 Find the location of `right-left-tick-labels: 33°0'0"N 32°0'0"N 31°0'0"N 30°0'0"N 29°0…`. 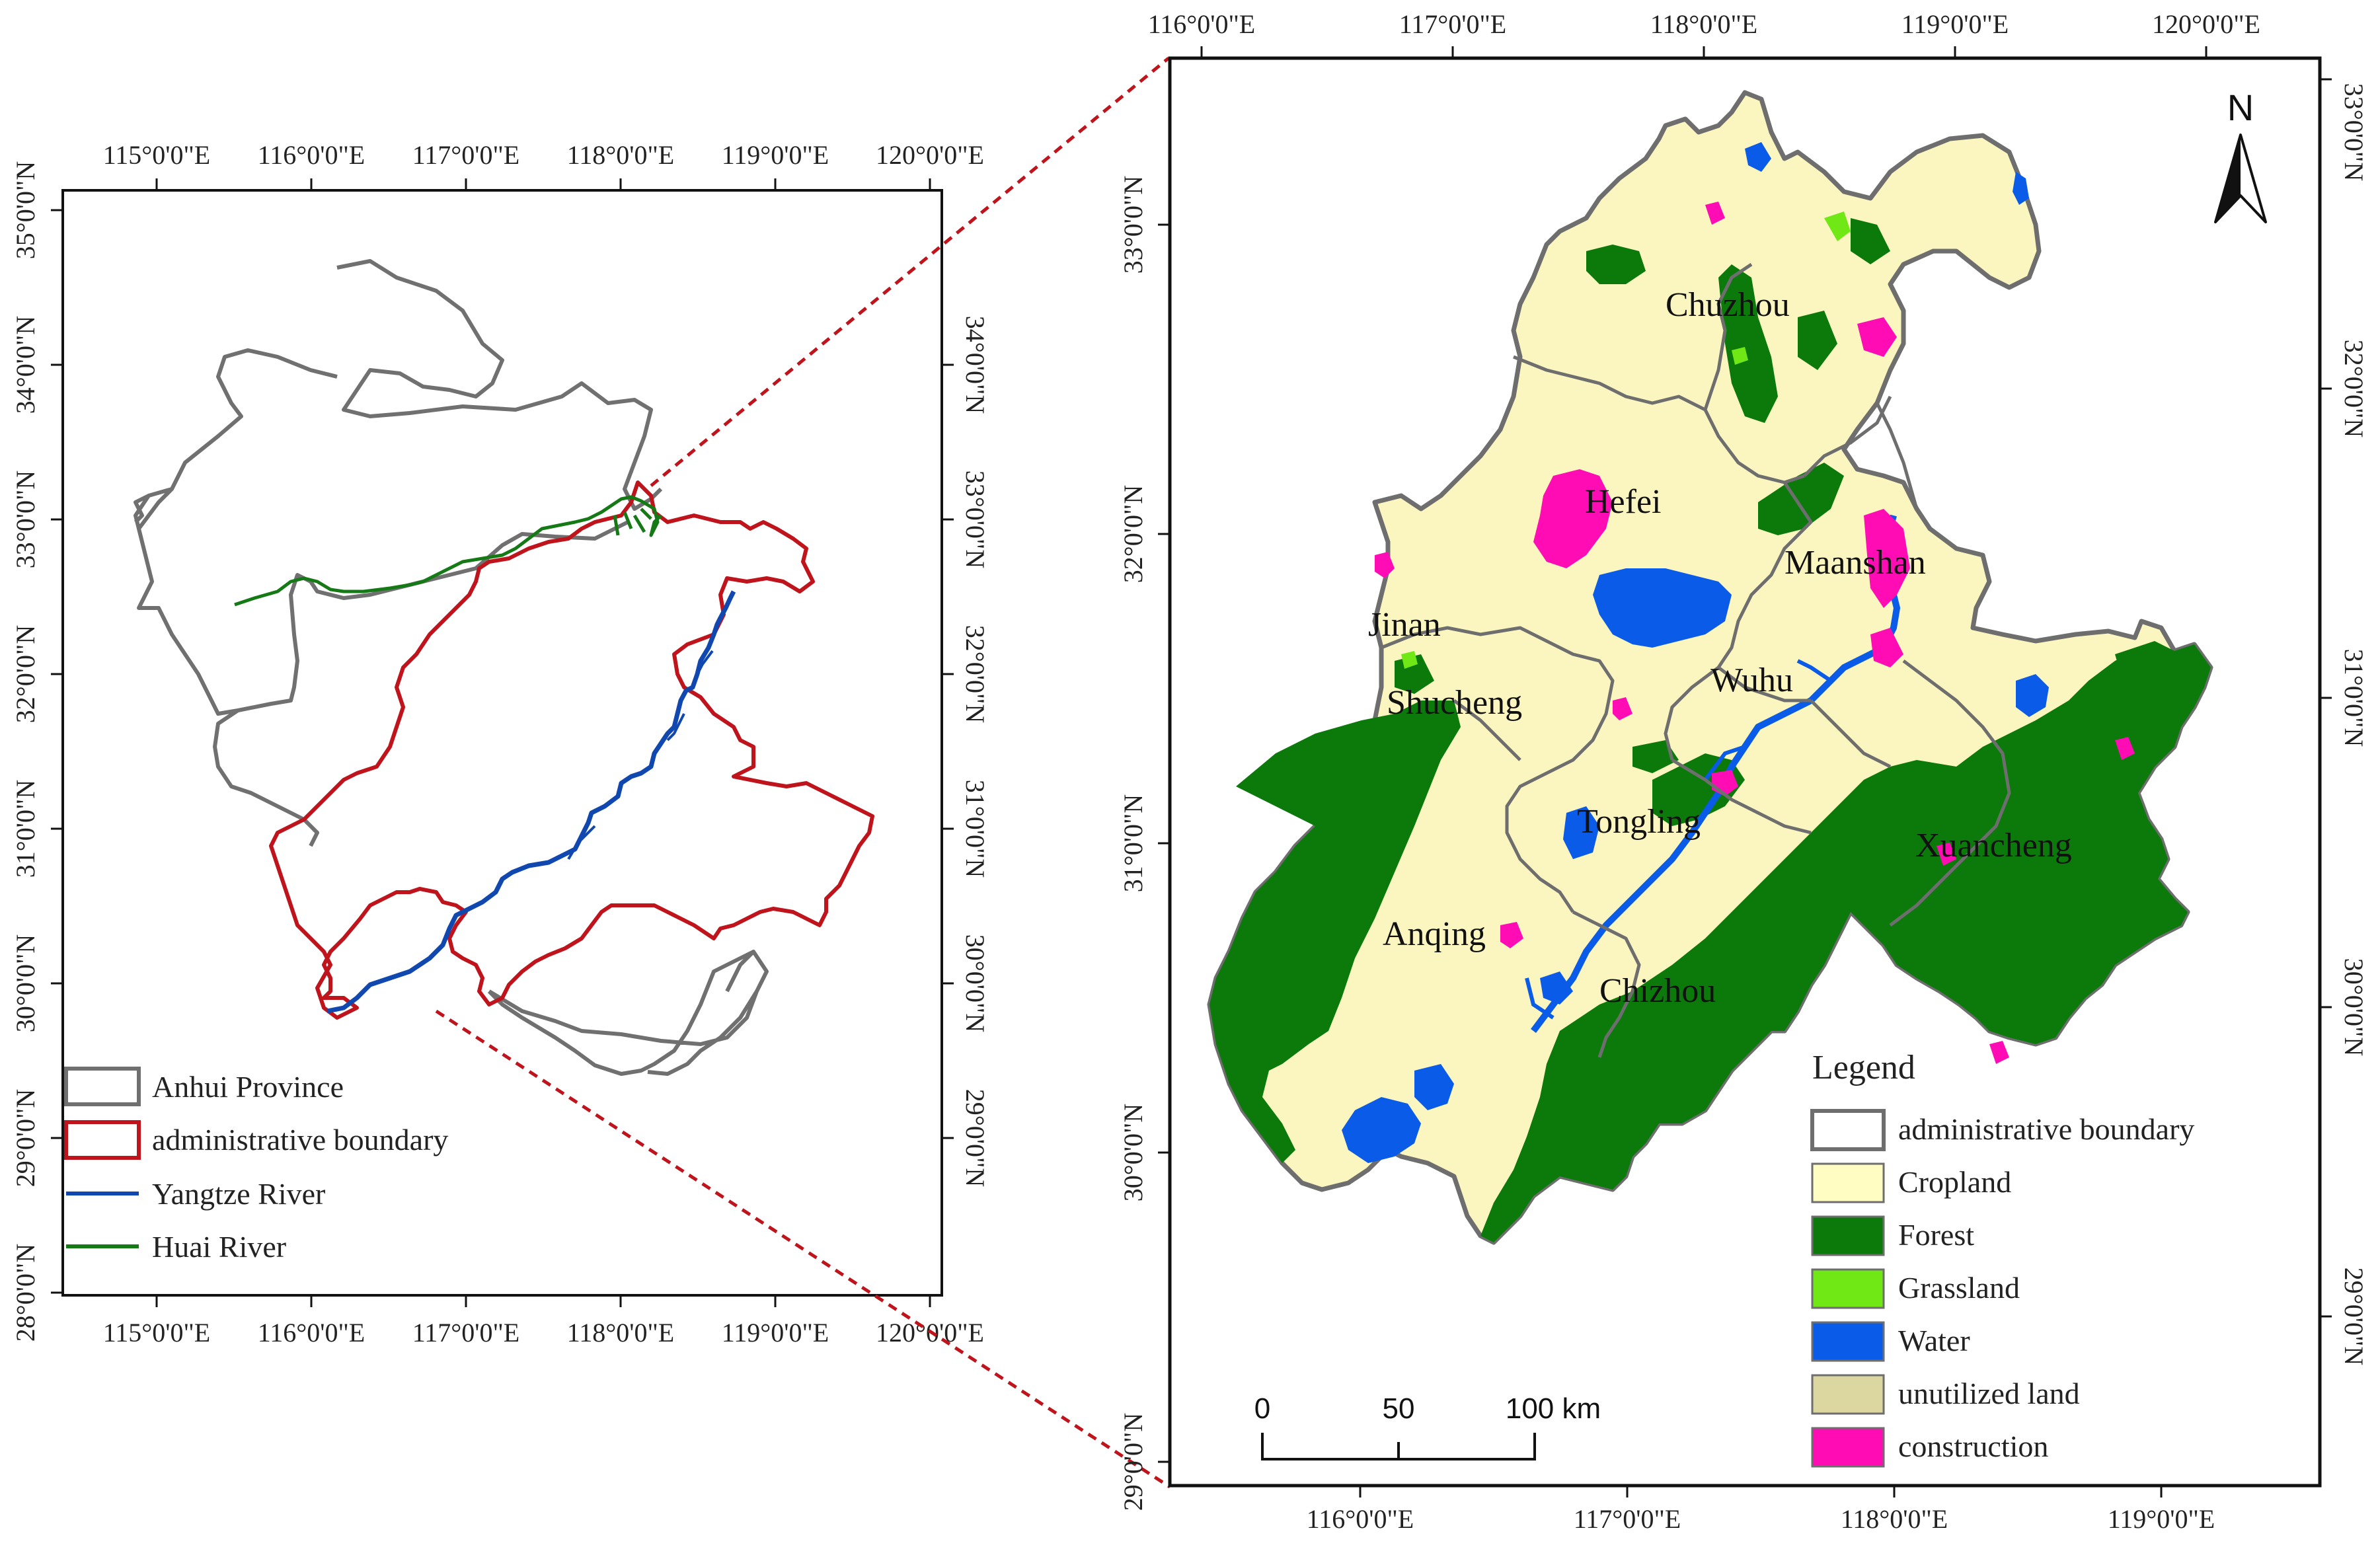

right-left-tick-labels: 33°0'0"N 32°0'0"N 31°0'0"N 30°0'0"N 29°0… is located at coordinates (1133, 843).